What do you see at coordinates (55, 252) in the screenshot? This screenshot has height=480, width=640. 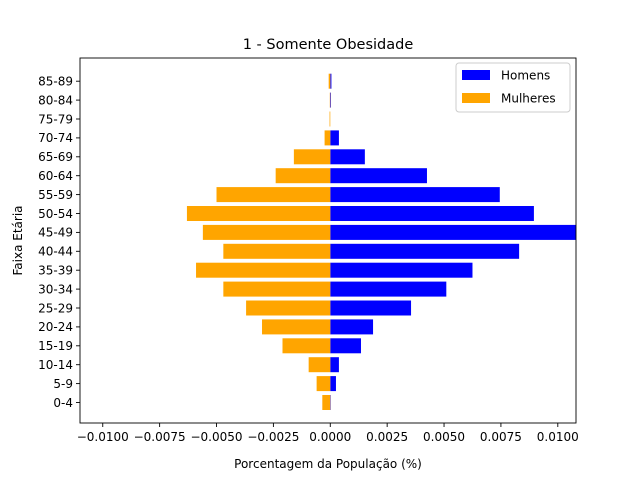 I see `y-tick-label: 40-44` at bounding box center [55, 252].